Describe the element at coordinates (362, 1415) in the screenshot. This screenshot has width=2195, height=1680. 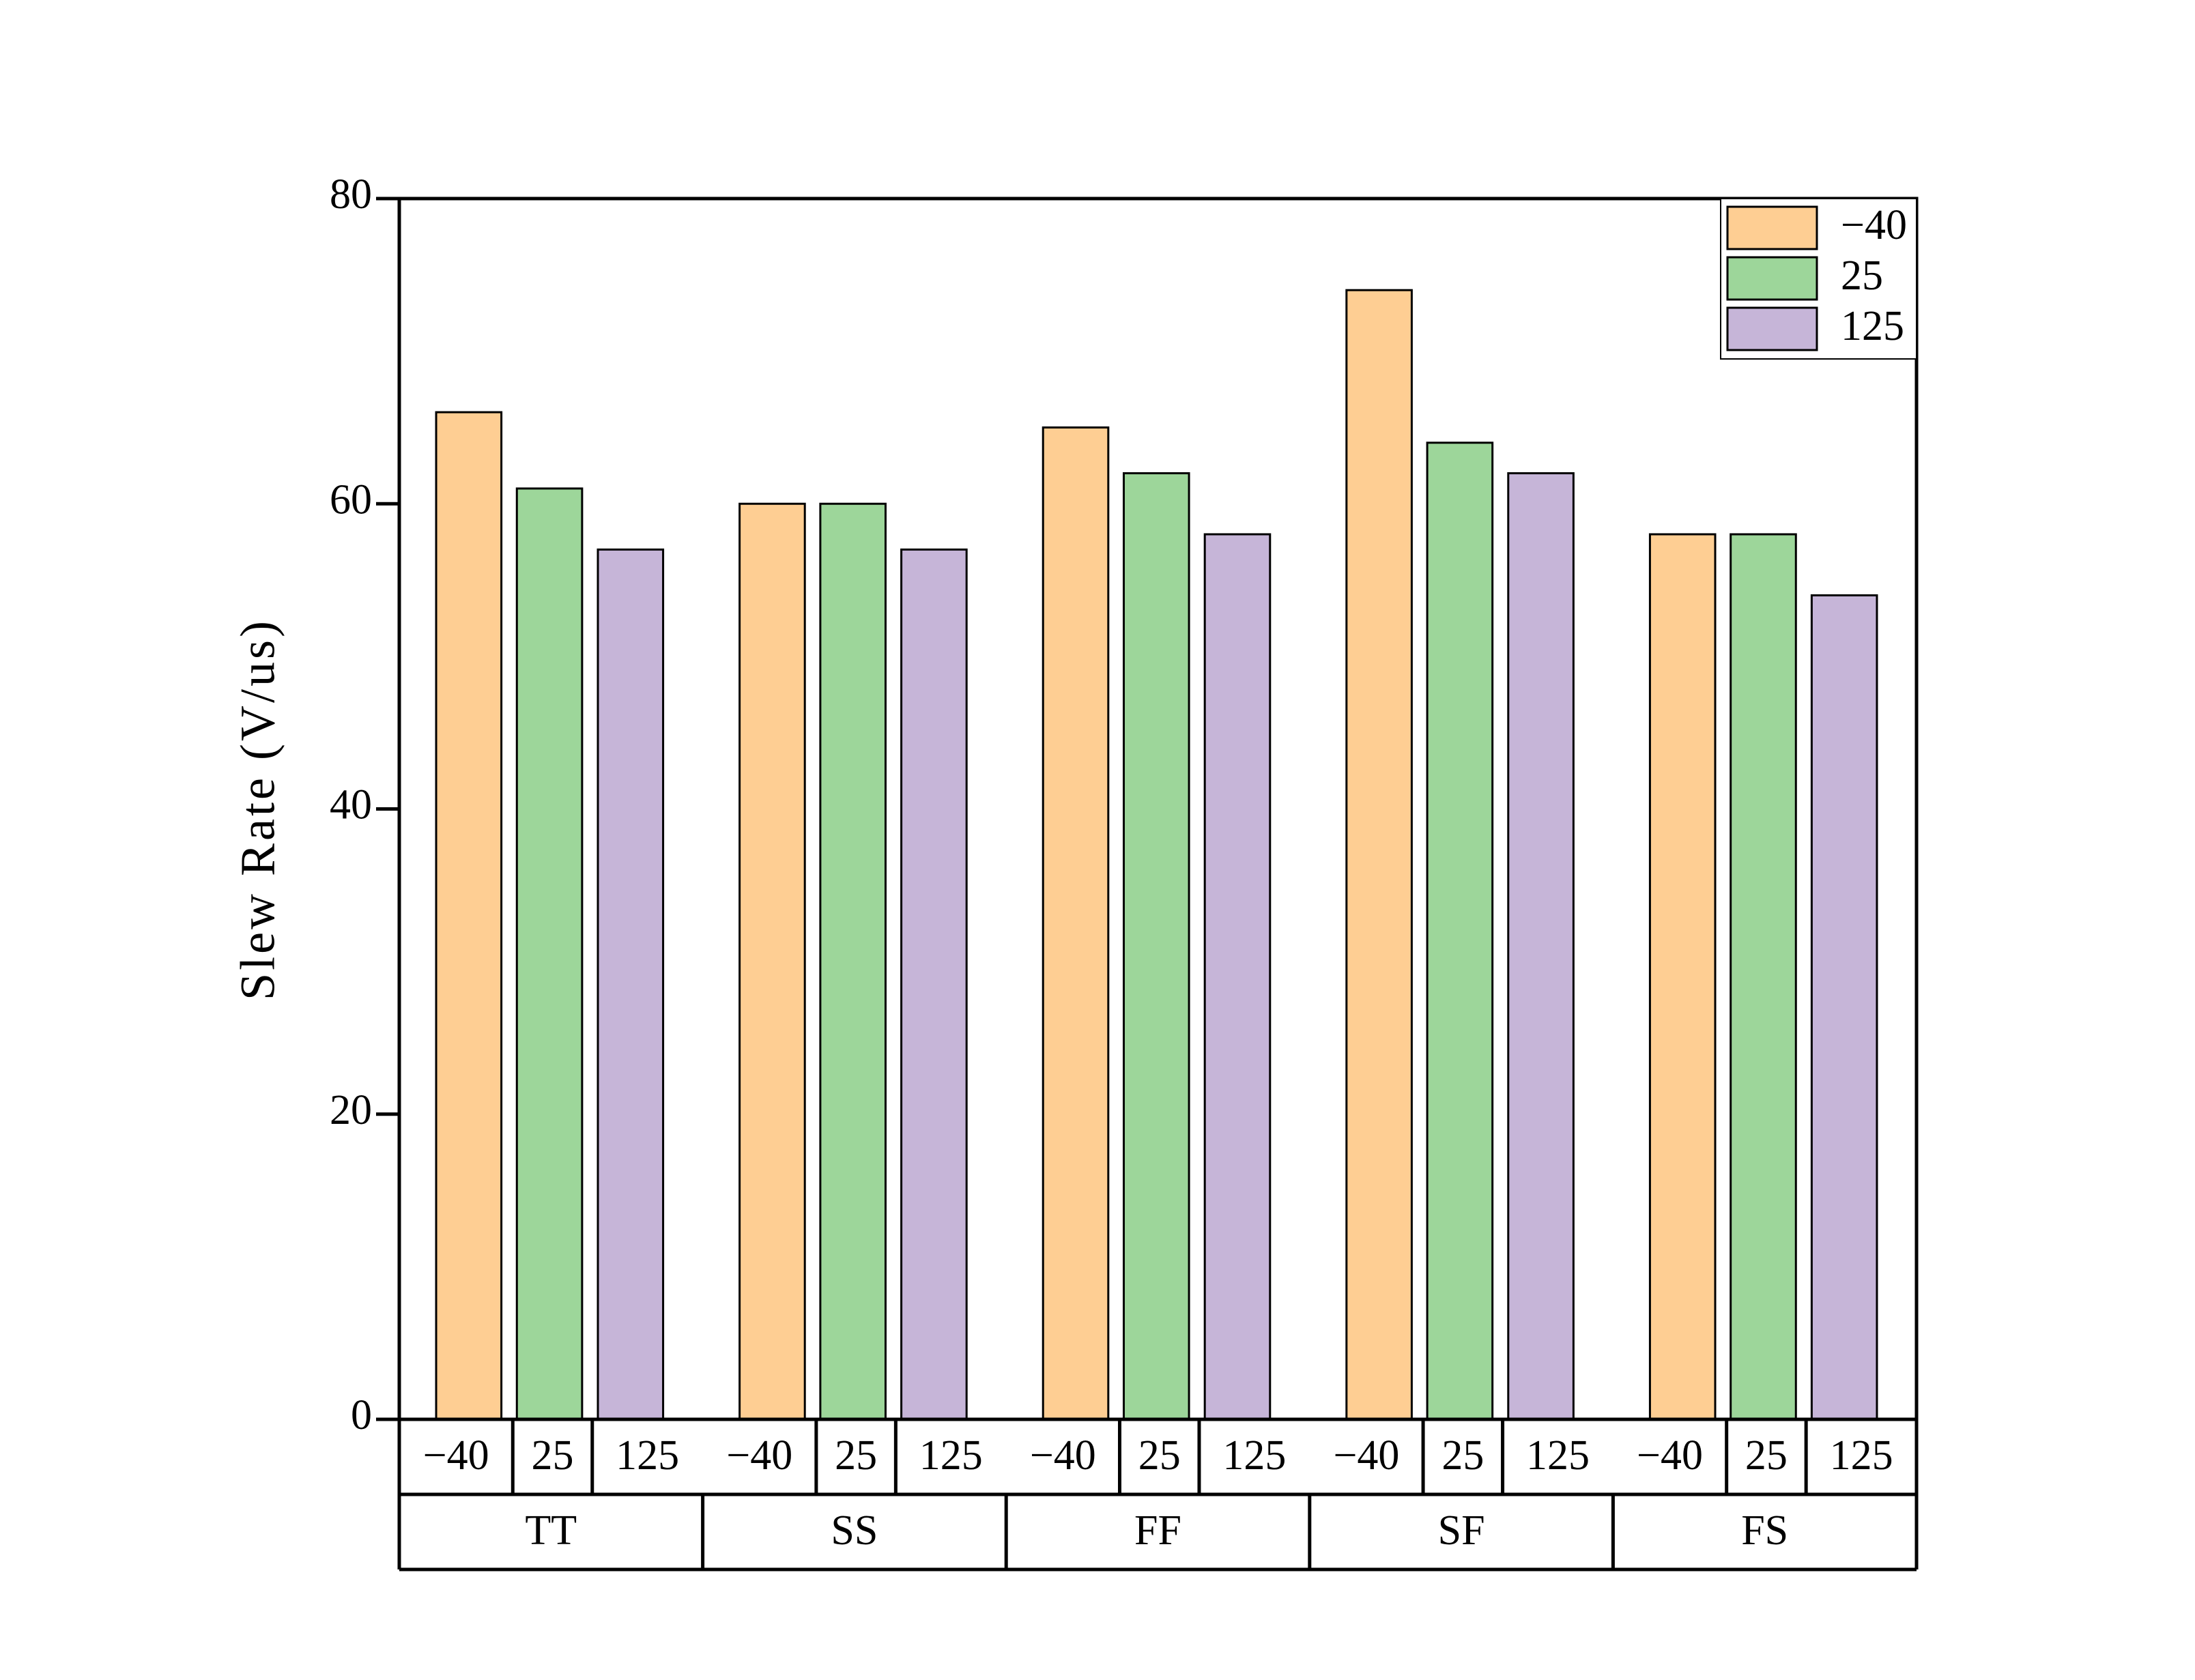
I see `y-tick-label: 0` at that location.